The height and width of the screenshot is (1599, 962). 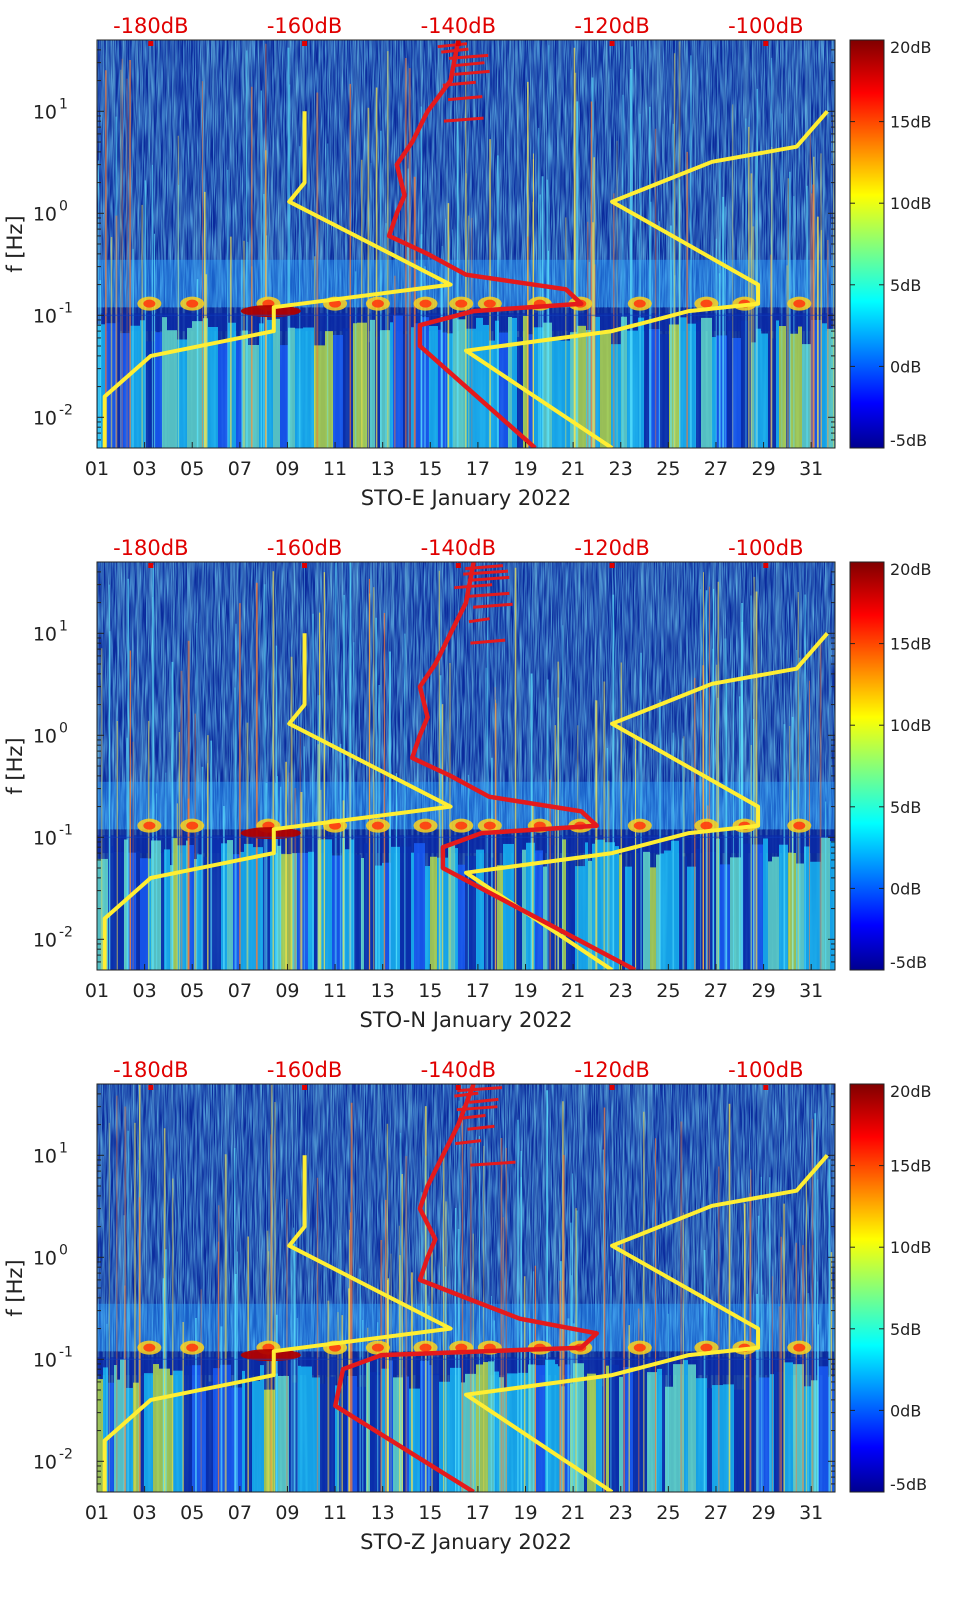 I want to click on colorbar-label: 15dB, so click(x=911, y=122).